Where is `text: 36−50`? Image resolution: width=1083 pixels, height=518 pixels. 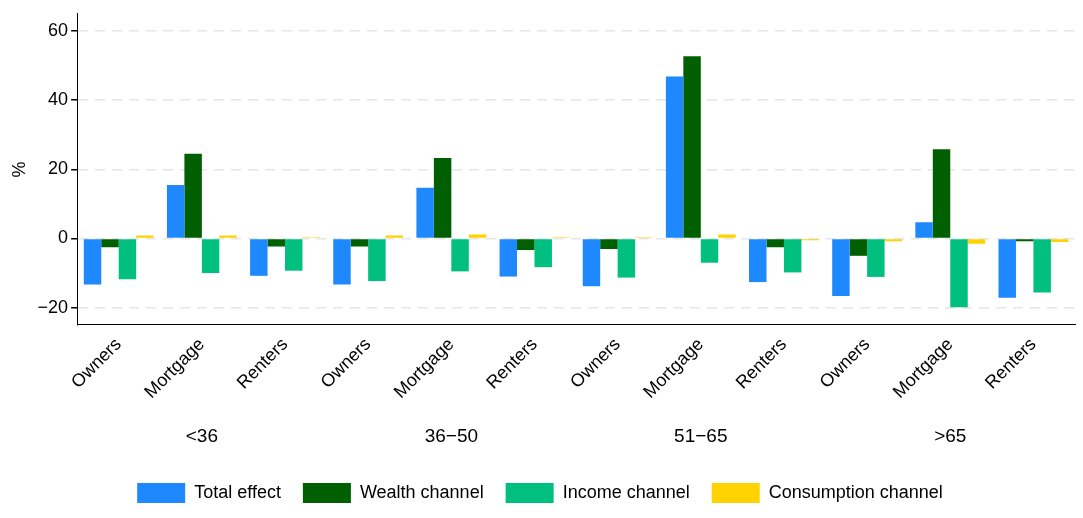 text: 36−50 is located at coordinates (451, 436).